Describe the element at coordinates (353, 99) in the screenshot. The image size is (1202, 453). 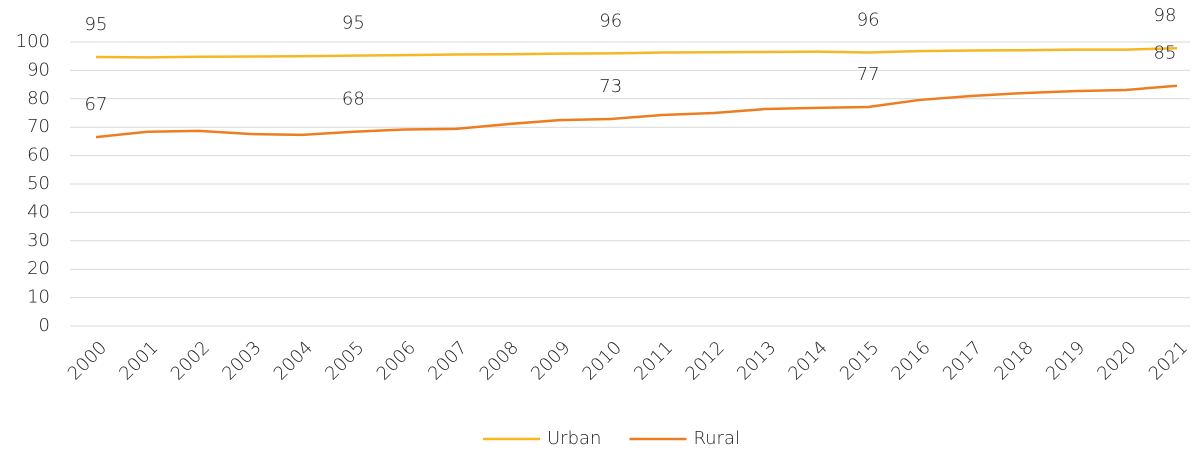
I see `data-label: 68` at that location.